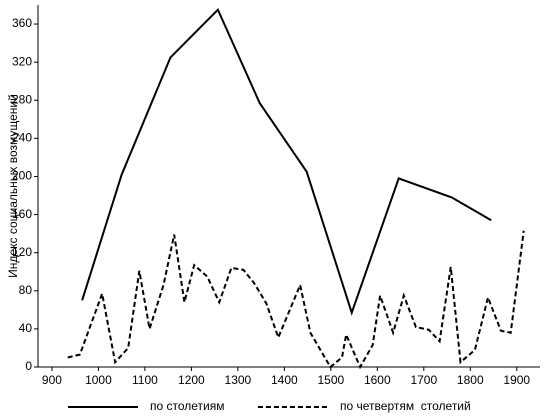 The width and height of the screenshot is (544, 420). Describe the element at coordinates (22, 138) in the screenshot. I see `y-tick-label: 240` at that location.